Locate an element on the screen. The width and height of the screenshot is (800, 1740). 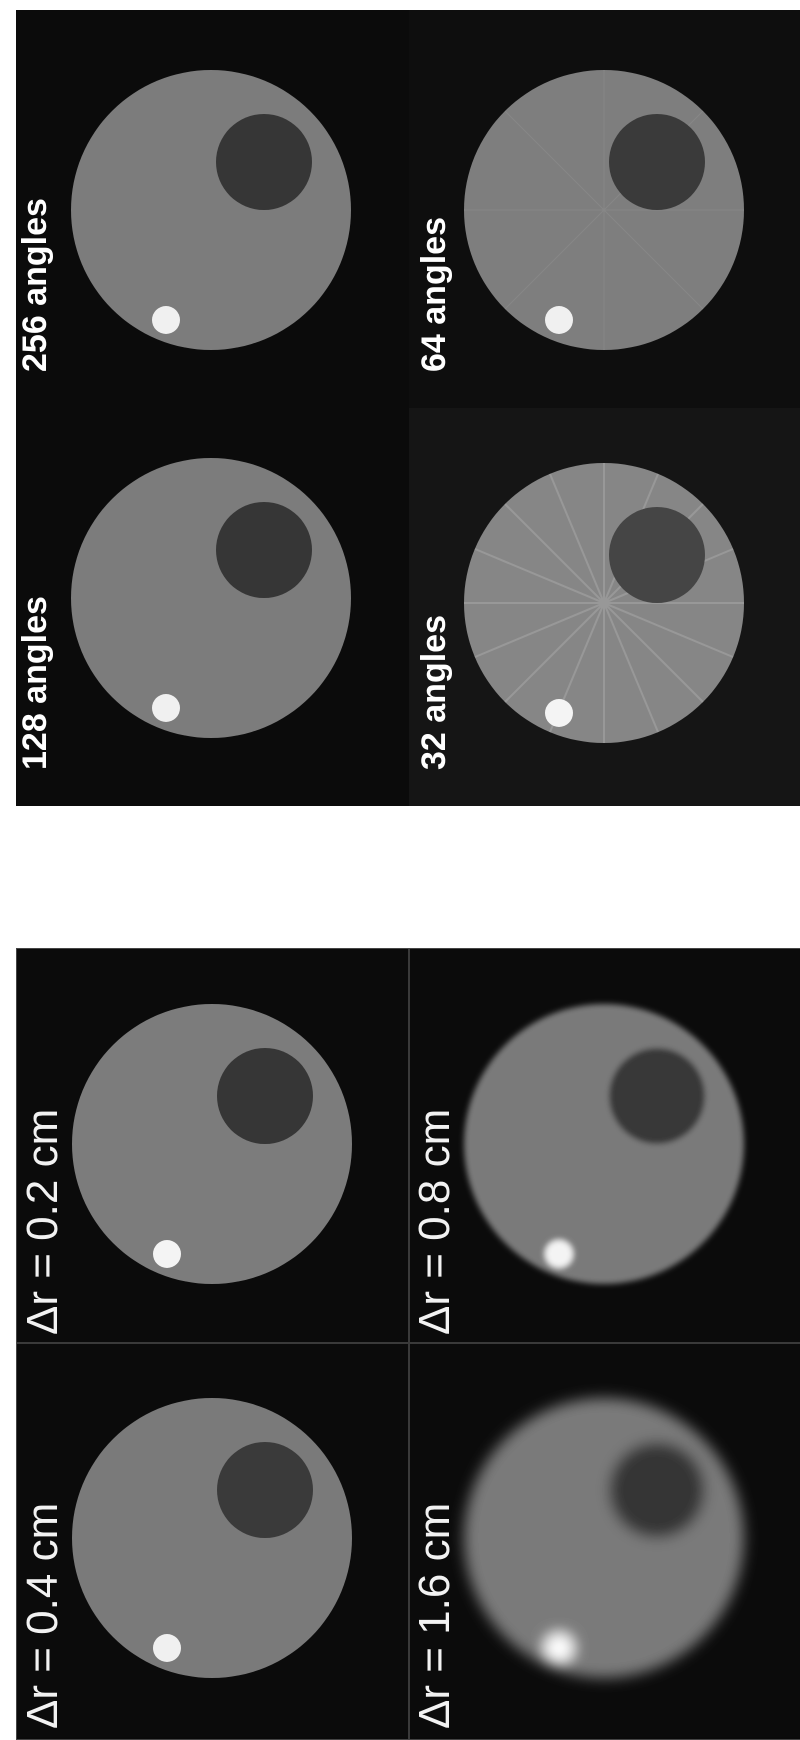
phantom-dr-0-2: Δr = 0.2 cm is located at coordinates (213, 1146).